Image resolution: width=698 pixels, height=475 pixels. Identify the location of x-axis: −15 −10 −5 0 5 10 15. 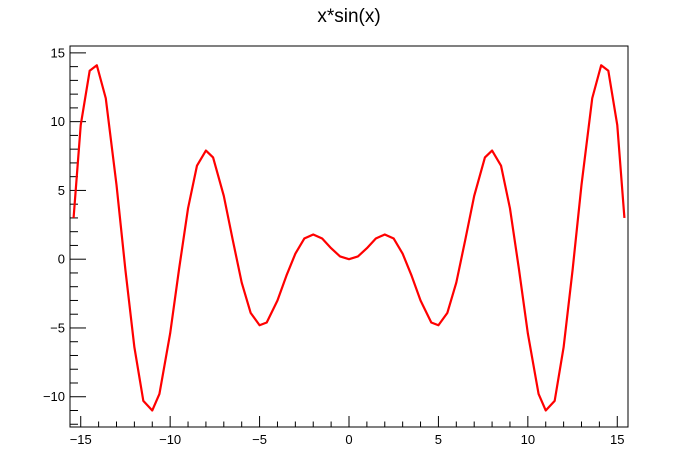
(347, 431).